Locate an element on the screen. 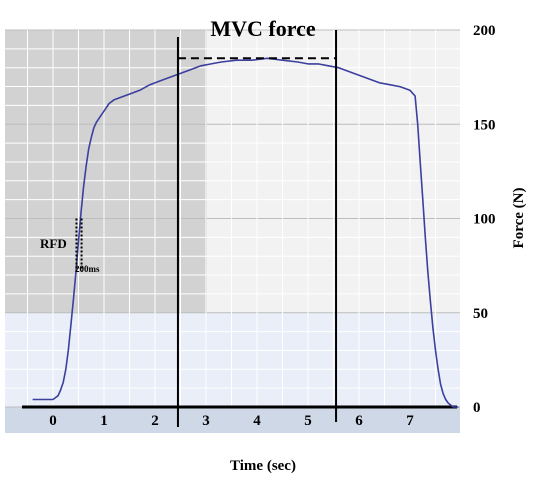  y-tick-label: 50 is located at coordinates (480, 314).